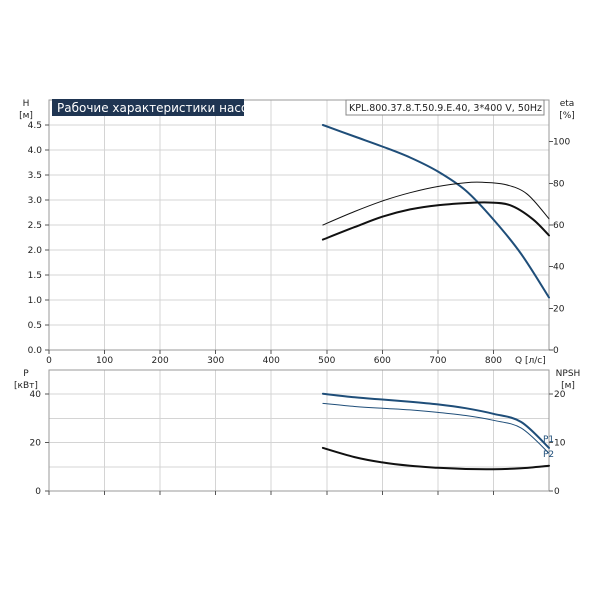 The height and width of the screenshot is (604, 600). I want to click on p-tick-label: 20, so click(36, 444).